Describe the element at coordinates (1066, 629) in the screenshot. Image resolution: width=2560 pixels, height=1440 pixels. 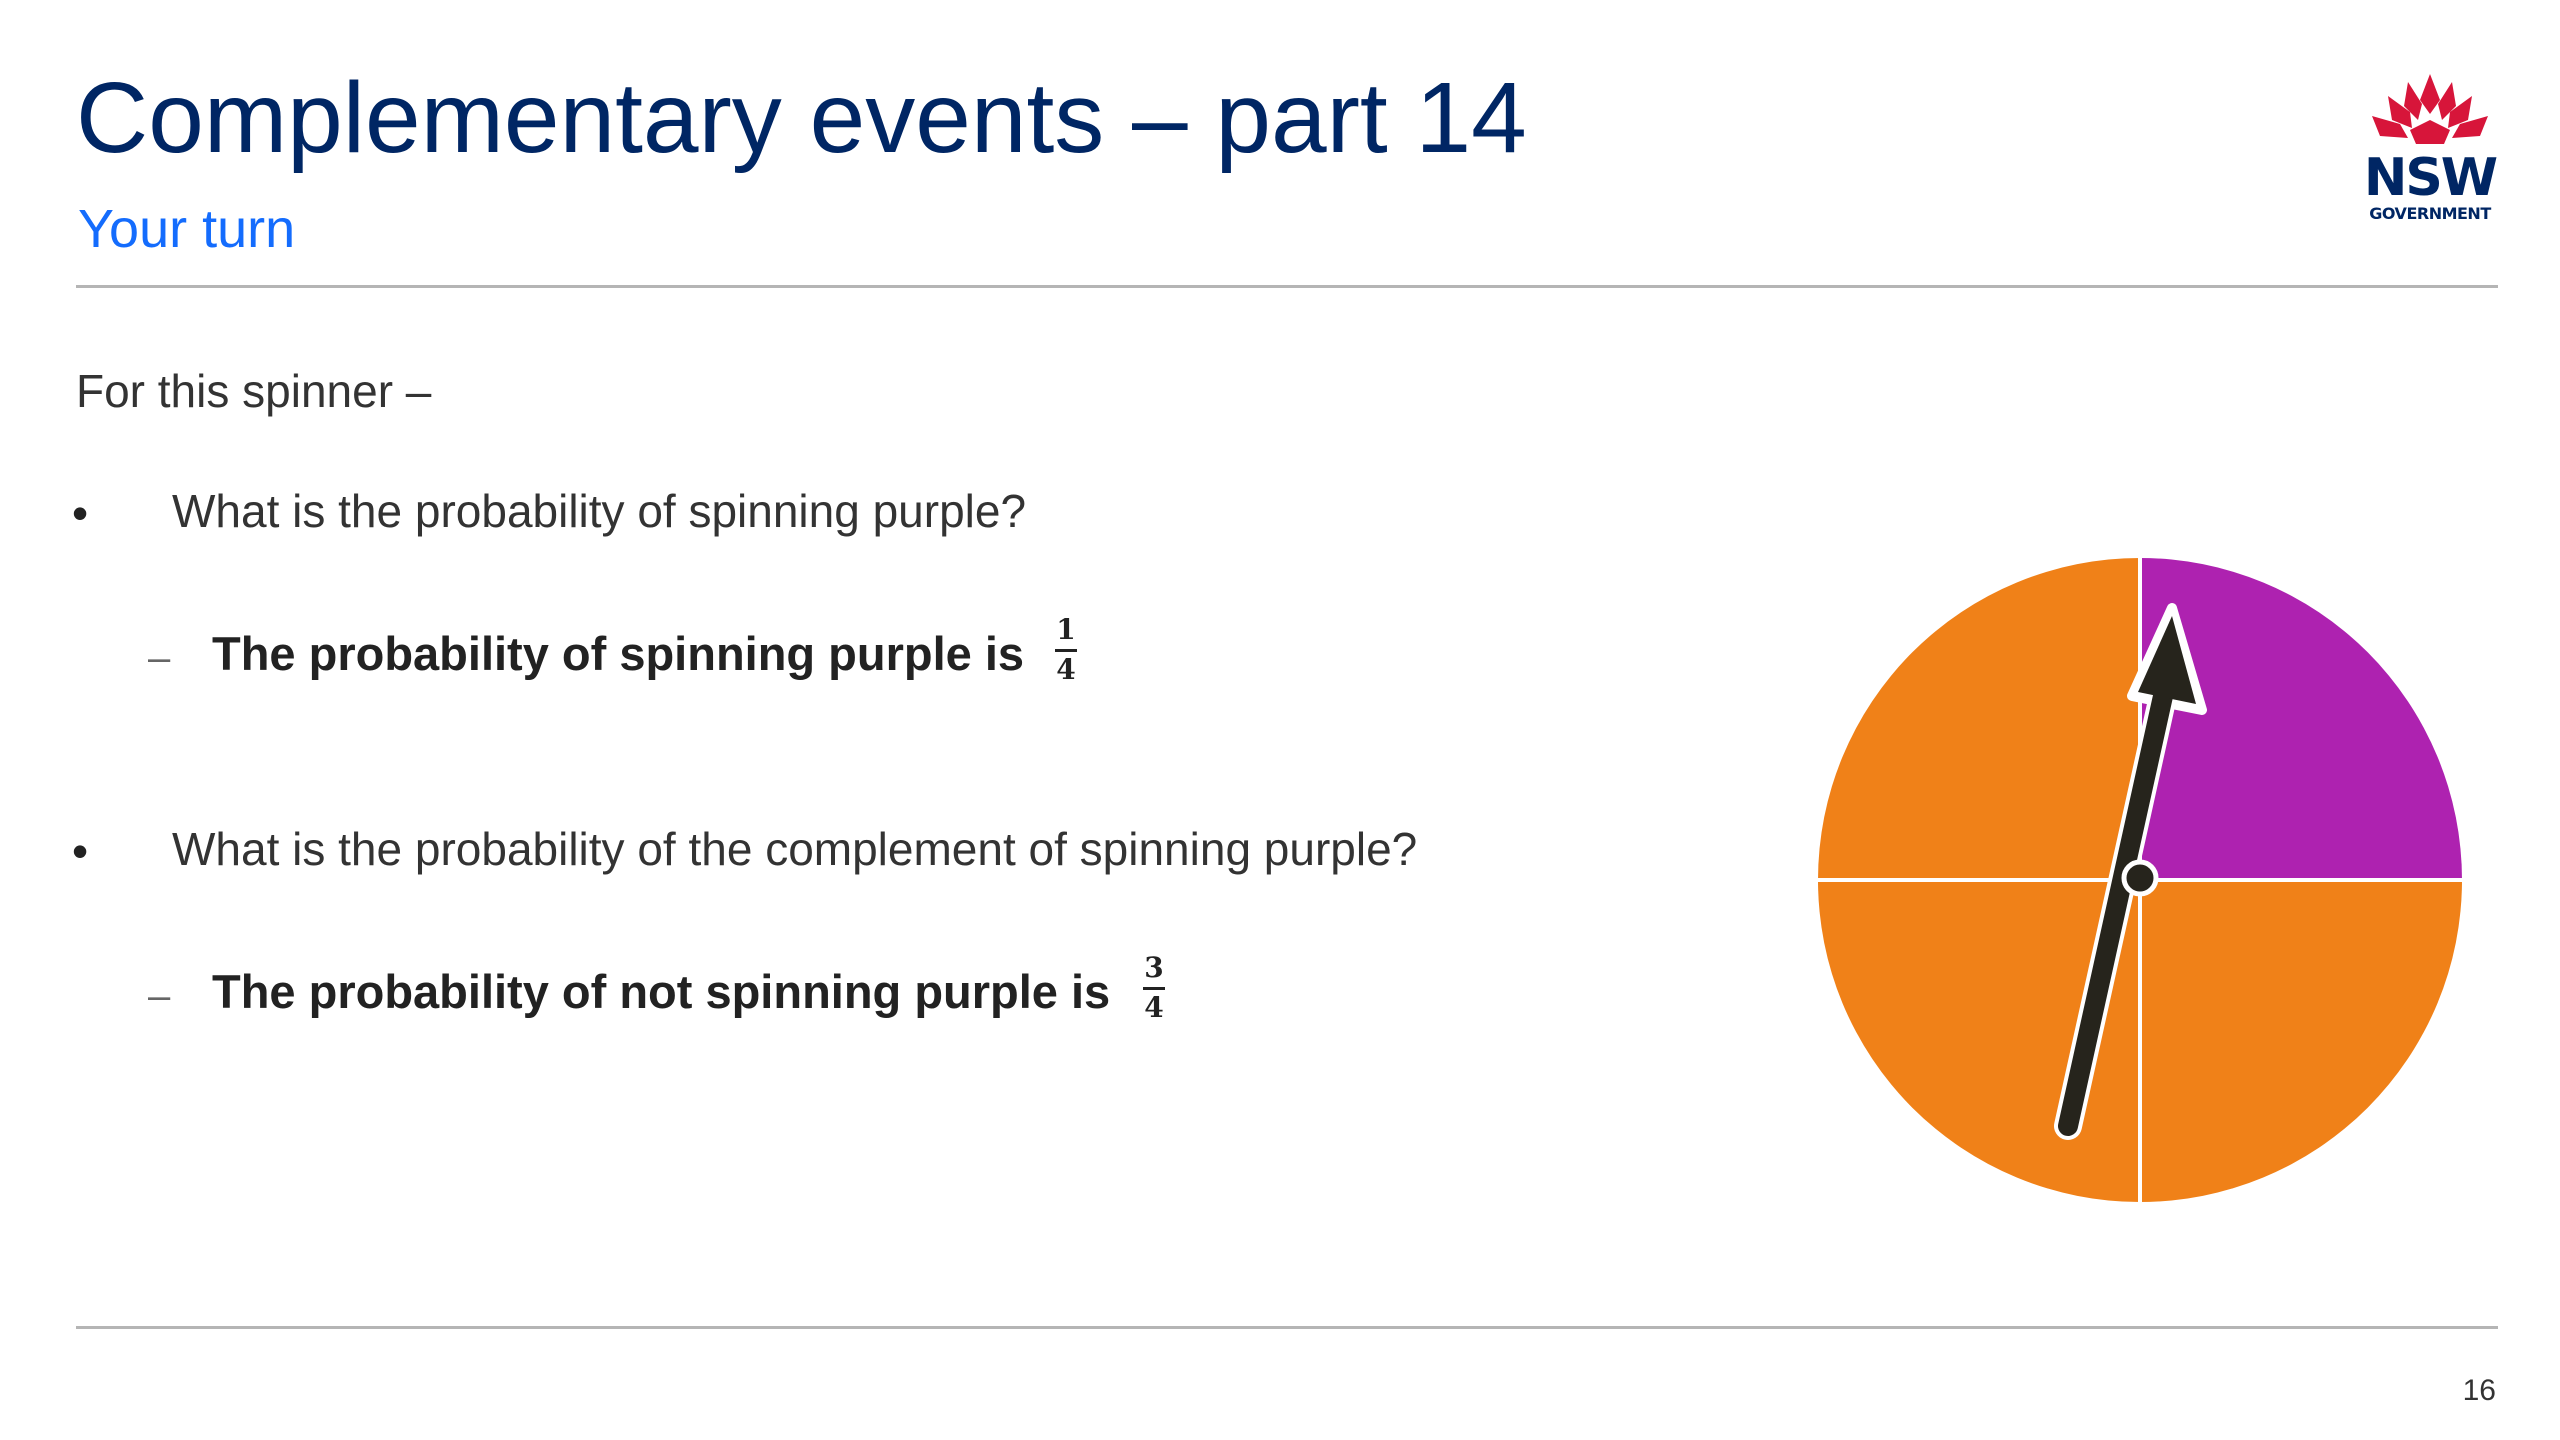
I see `fraction-1-numerator: 1` at that location.